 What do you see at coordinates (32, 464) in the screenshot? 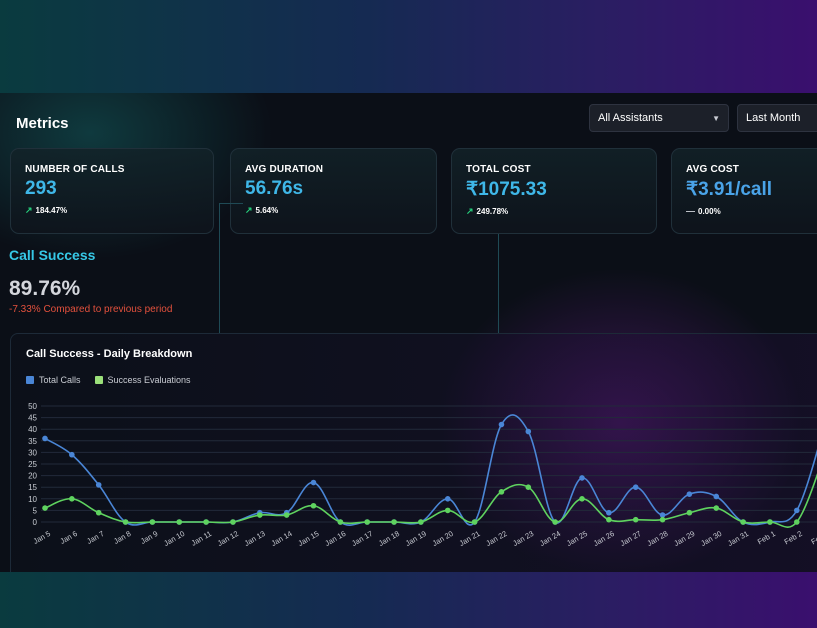
I see `y-tick-label: 25` at bounding box center [32, 464].